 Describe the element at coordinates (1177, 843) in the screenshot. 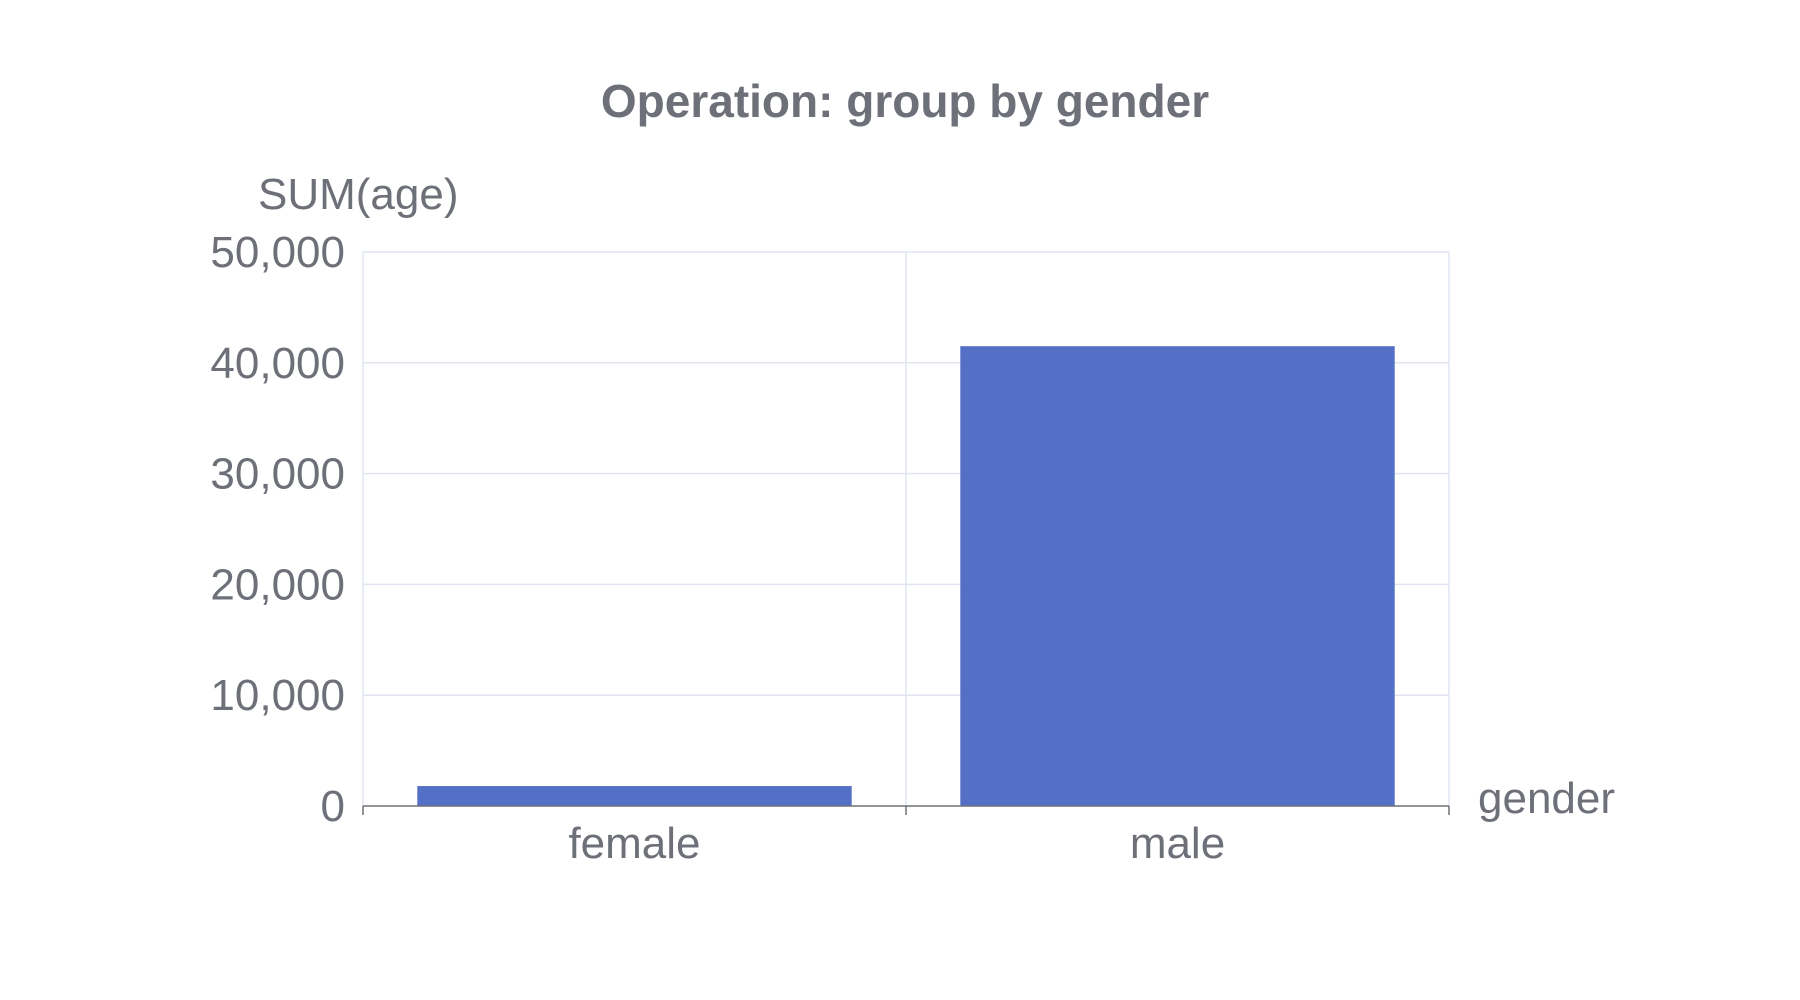

I see `x-tick-label: male` at that location.